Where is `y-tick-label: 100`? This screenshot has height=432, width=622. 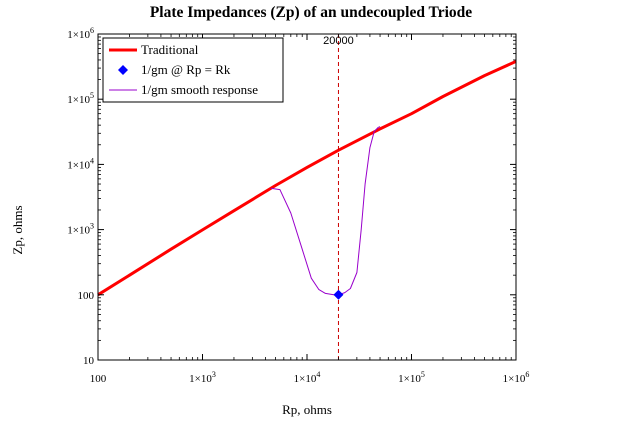 y-tick-label: 100 is located at coordinates (86, 296).